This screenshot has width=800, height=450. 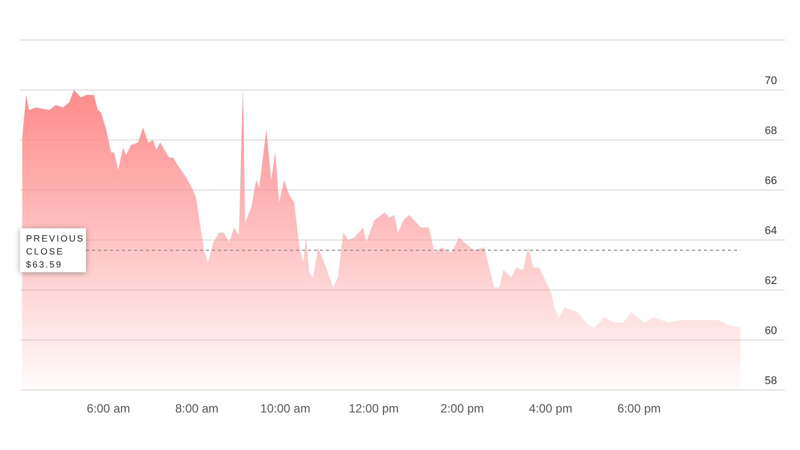 I want to click on y-tick-label: 62, so click(x=770, y=281).